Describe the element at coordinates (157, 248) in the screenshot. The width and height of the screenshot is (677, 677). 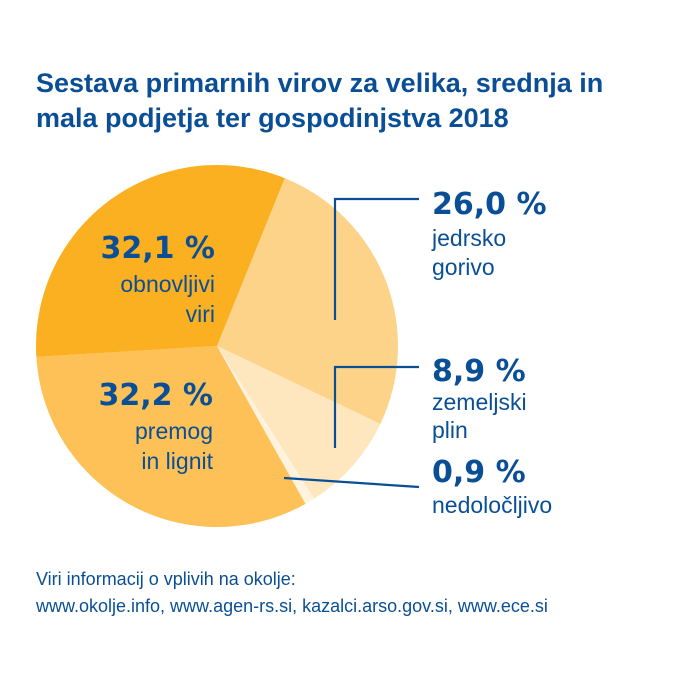
I see `slice-value-label: 32,1 %` at that location.